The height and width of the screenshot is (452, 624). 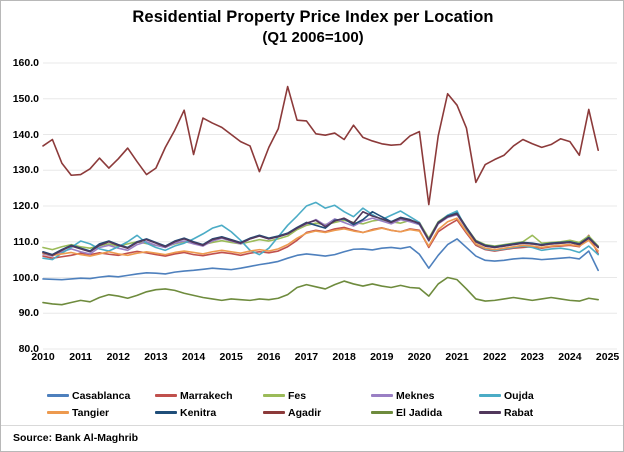 I want to click on legend-item-label: Rabat, so click(x=519, y=412).